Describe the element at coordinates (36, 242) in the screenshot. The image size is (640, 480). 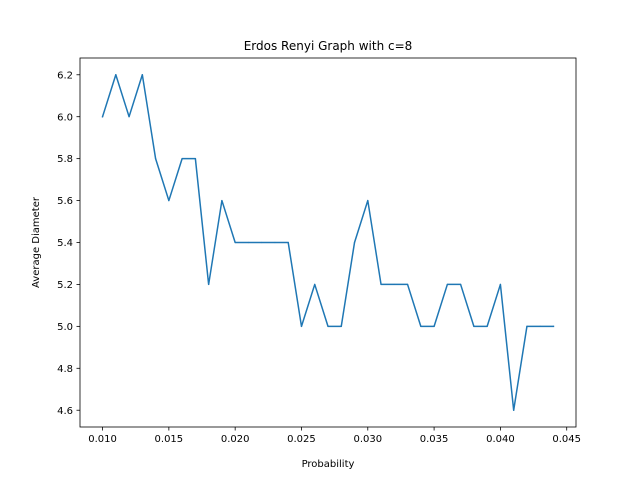
I see `y-axis-label: Average Diameter` at that location.